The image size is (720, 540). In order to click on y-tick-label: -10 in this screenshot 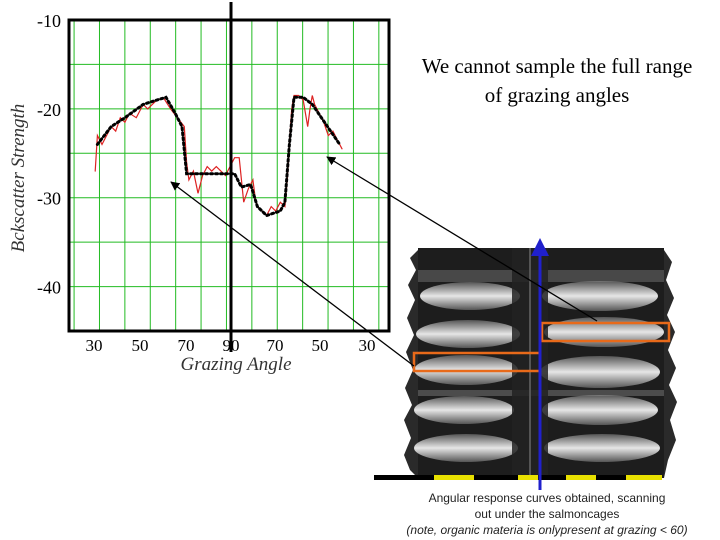, I will do `click(49, 21)`.